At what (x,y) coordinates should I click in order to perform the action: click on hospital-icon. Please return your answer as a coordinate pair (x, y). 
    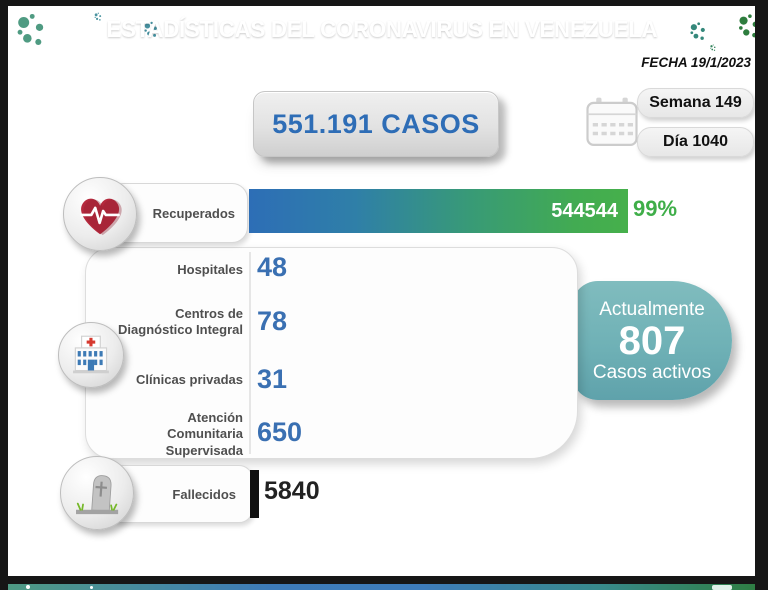
    Looking at the image, I should click on (91, 354).